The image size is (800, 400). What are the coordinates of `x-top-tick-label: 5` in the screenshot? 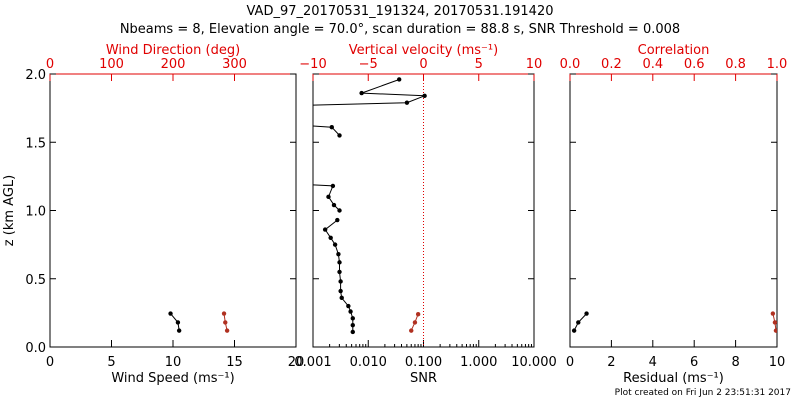 It's located at (479, 64).